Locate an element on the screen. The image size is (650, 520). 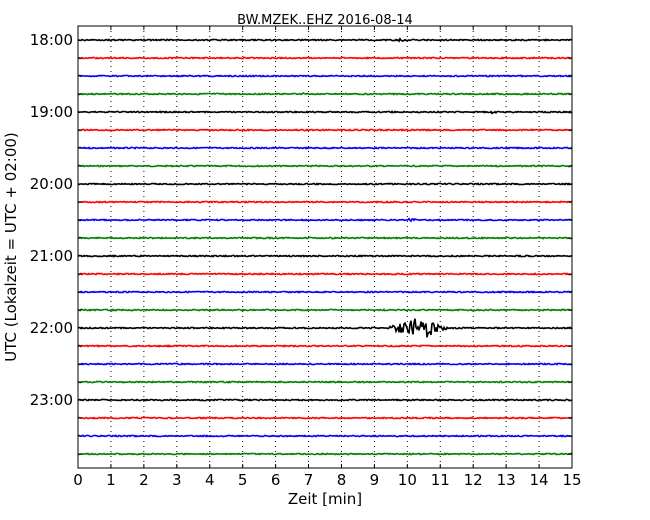
x-tick-label: 11 is located at coordinates (440, 480).